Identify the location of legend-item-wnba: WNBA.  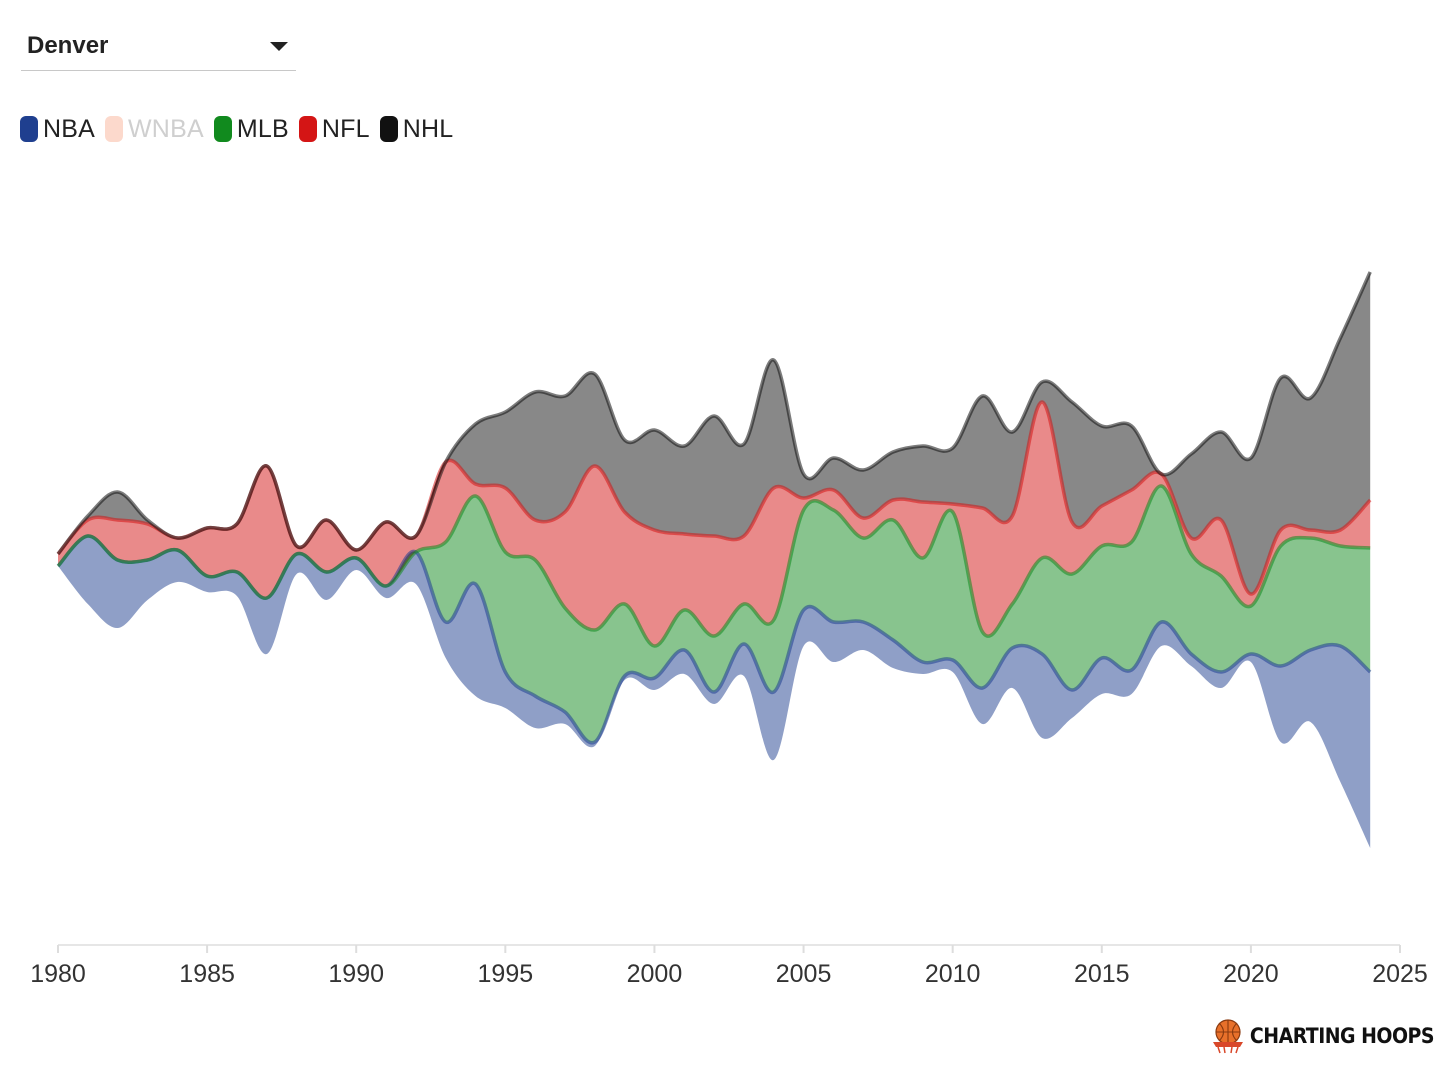
(154, 129).